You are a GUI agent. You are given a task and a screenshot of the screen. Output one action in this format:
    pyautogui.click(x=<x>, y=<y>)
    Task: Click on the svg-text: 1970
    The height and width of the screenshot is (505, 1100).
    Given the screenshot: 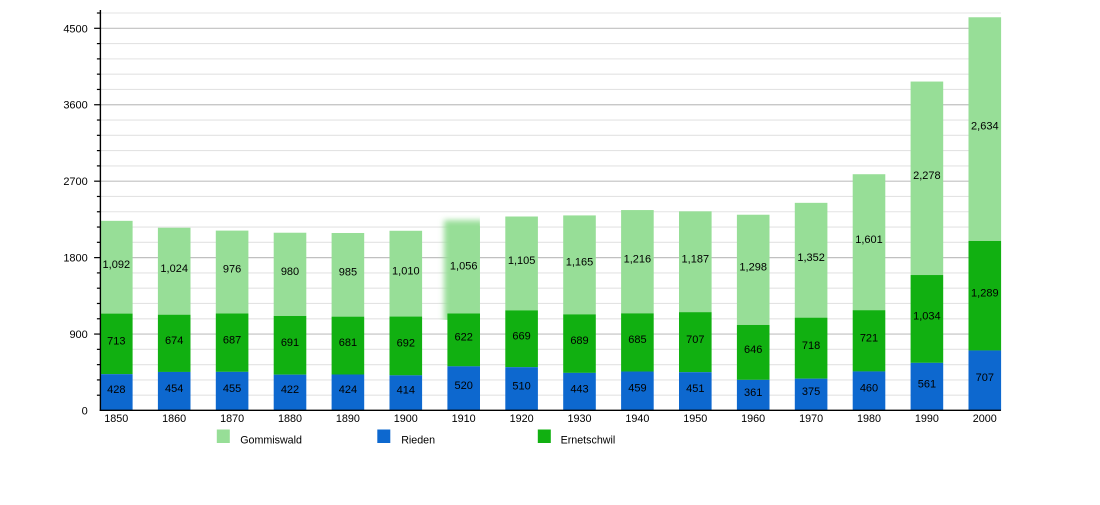 What is the action you would take?
    pyautogui.click(x=811, y=419)
    